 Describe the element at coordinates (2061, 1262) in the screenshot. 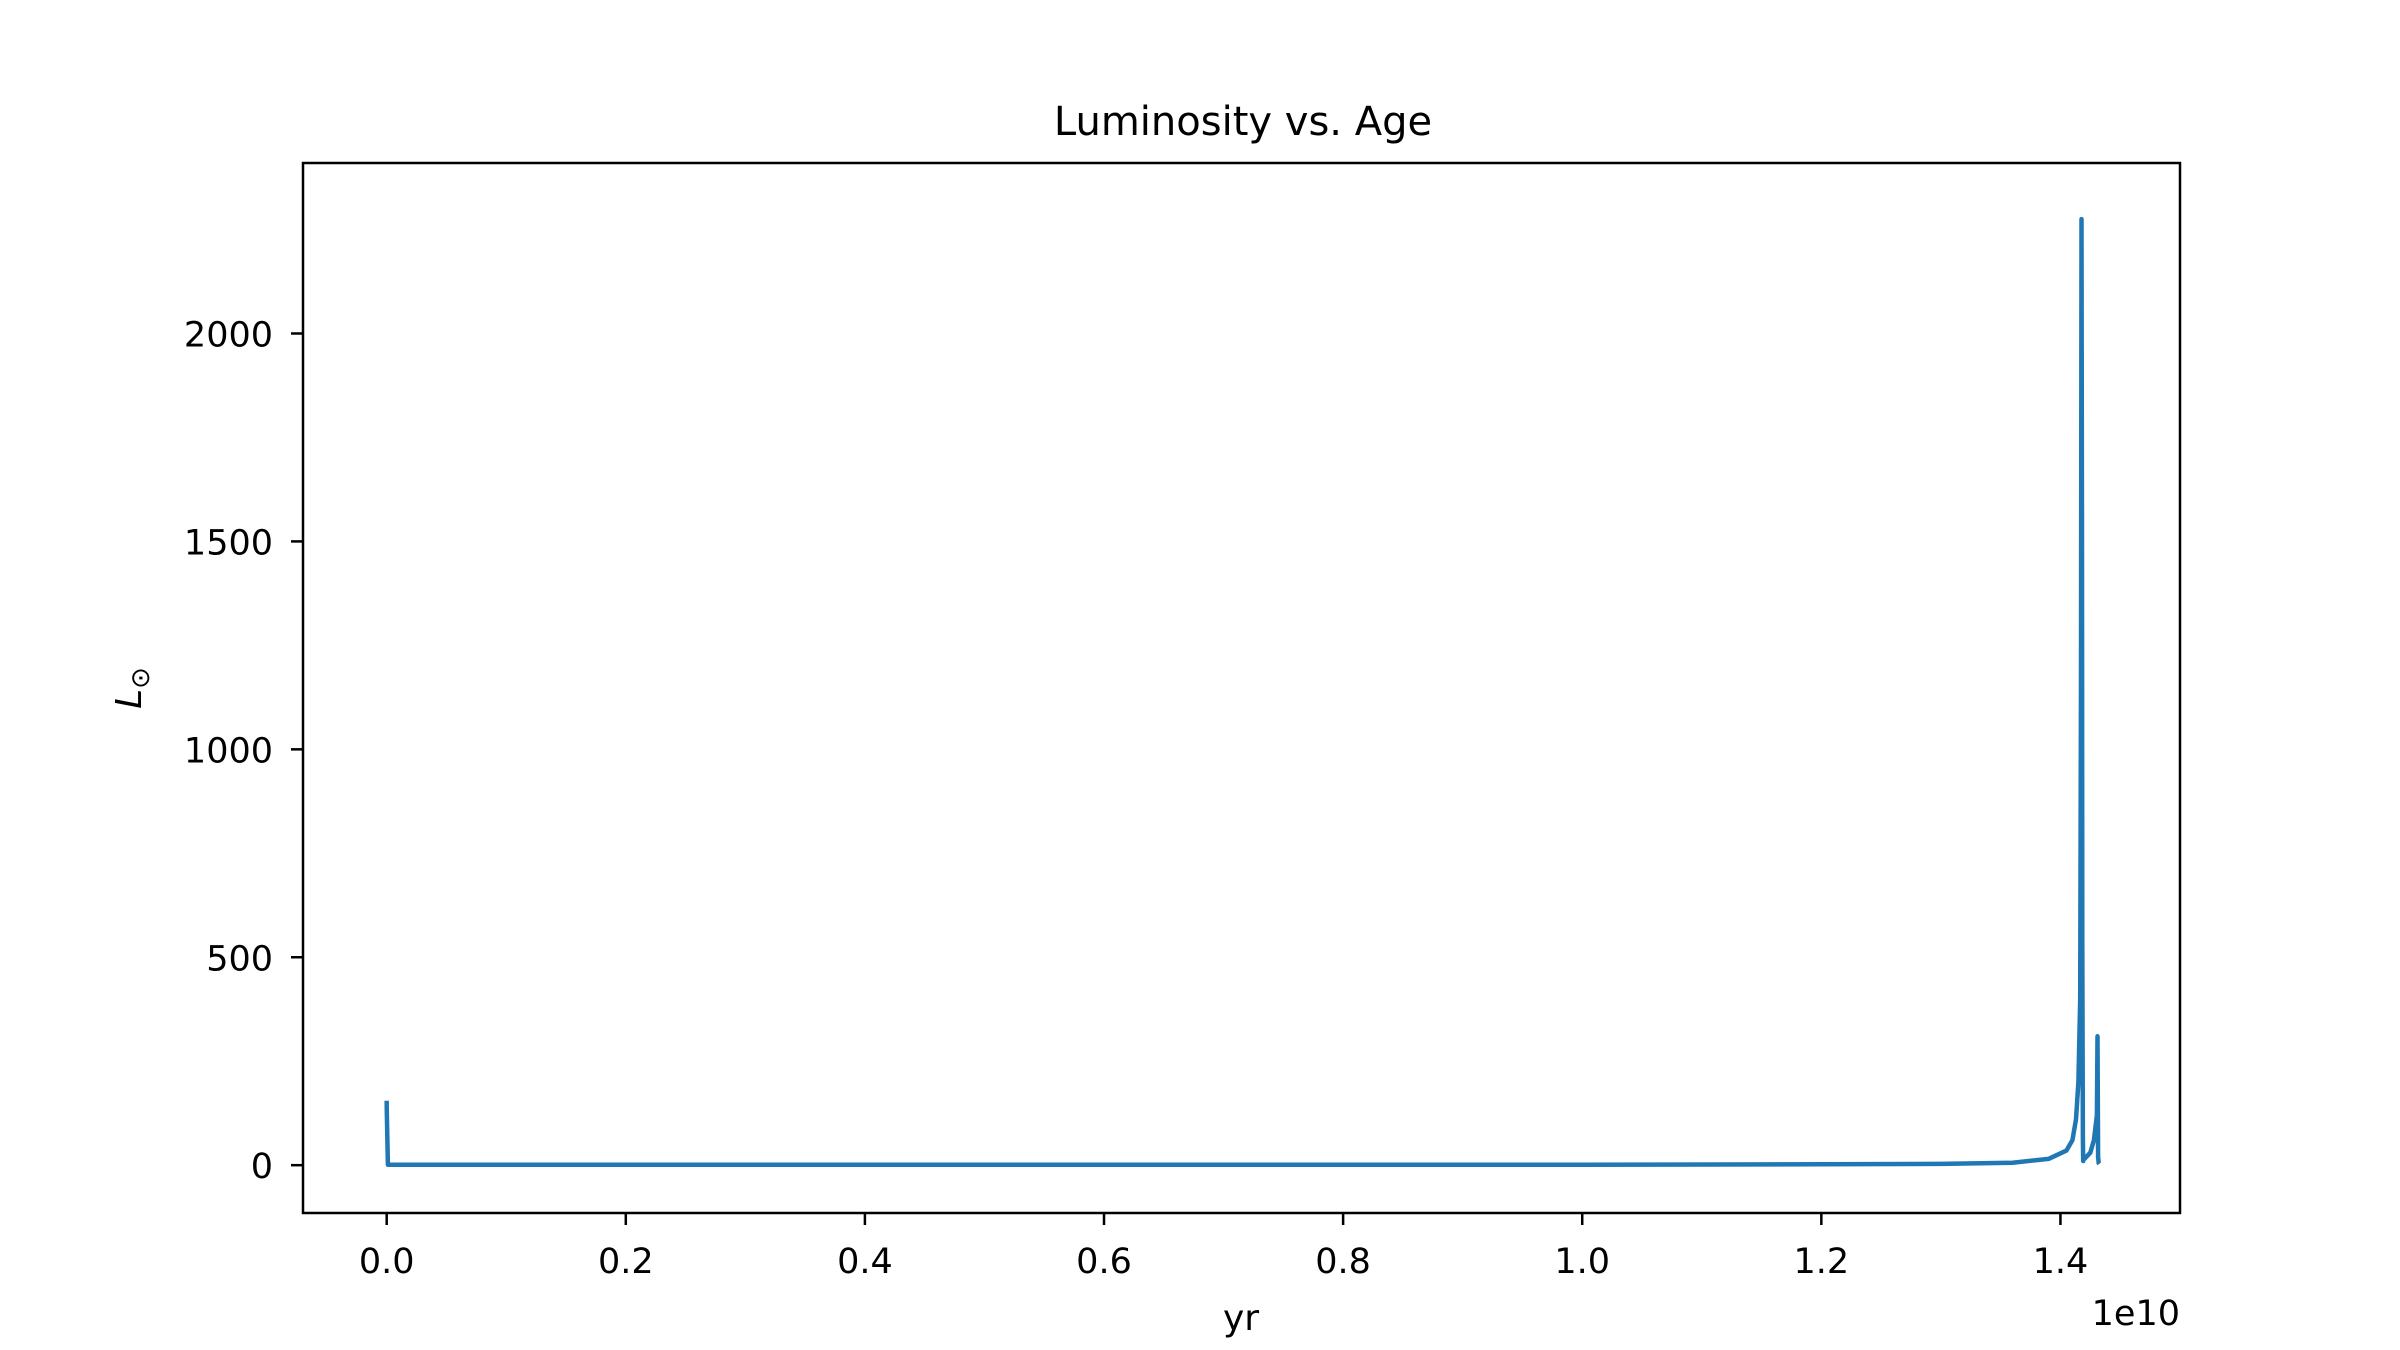

I see `x-tick-label: 1.4` at that location.